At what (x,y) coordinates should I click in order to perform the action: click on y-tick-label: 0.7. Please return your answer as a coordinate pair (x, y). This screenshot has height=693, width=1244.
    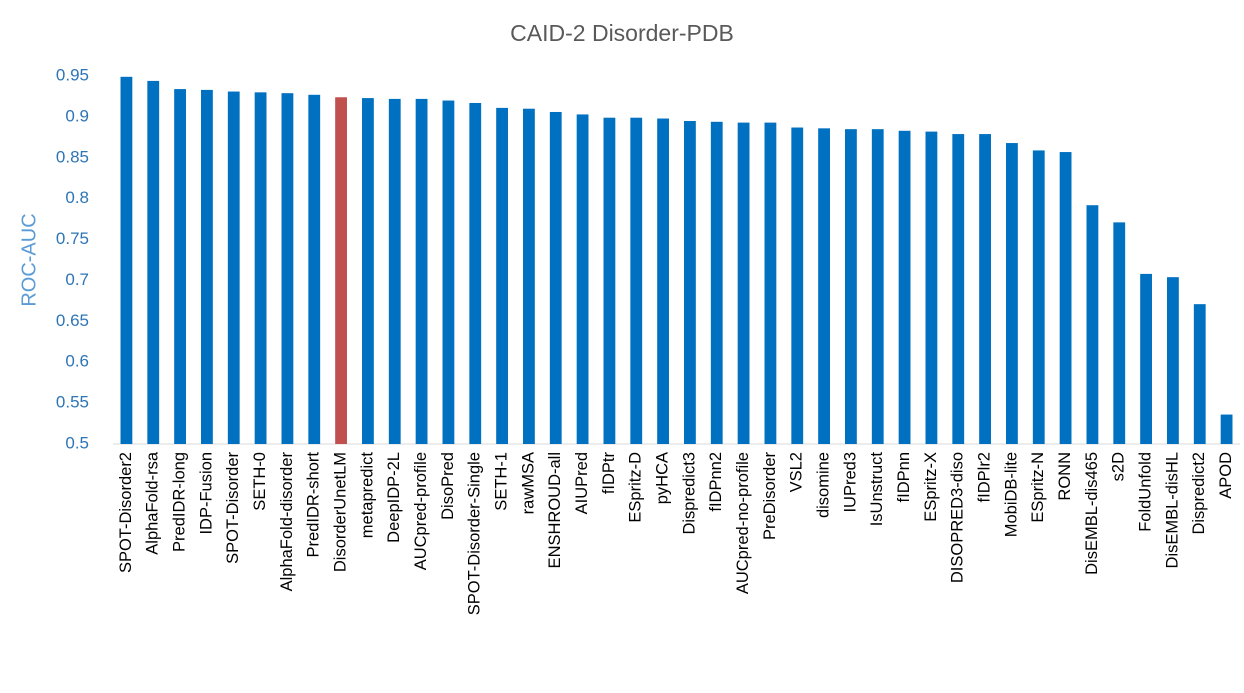
    Looking at the image, I should click on (77, 279).